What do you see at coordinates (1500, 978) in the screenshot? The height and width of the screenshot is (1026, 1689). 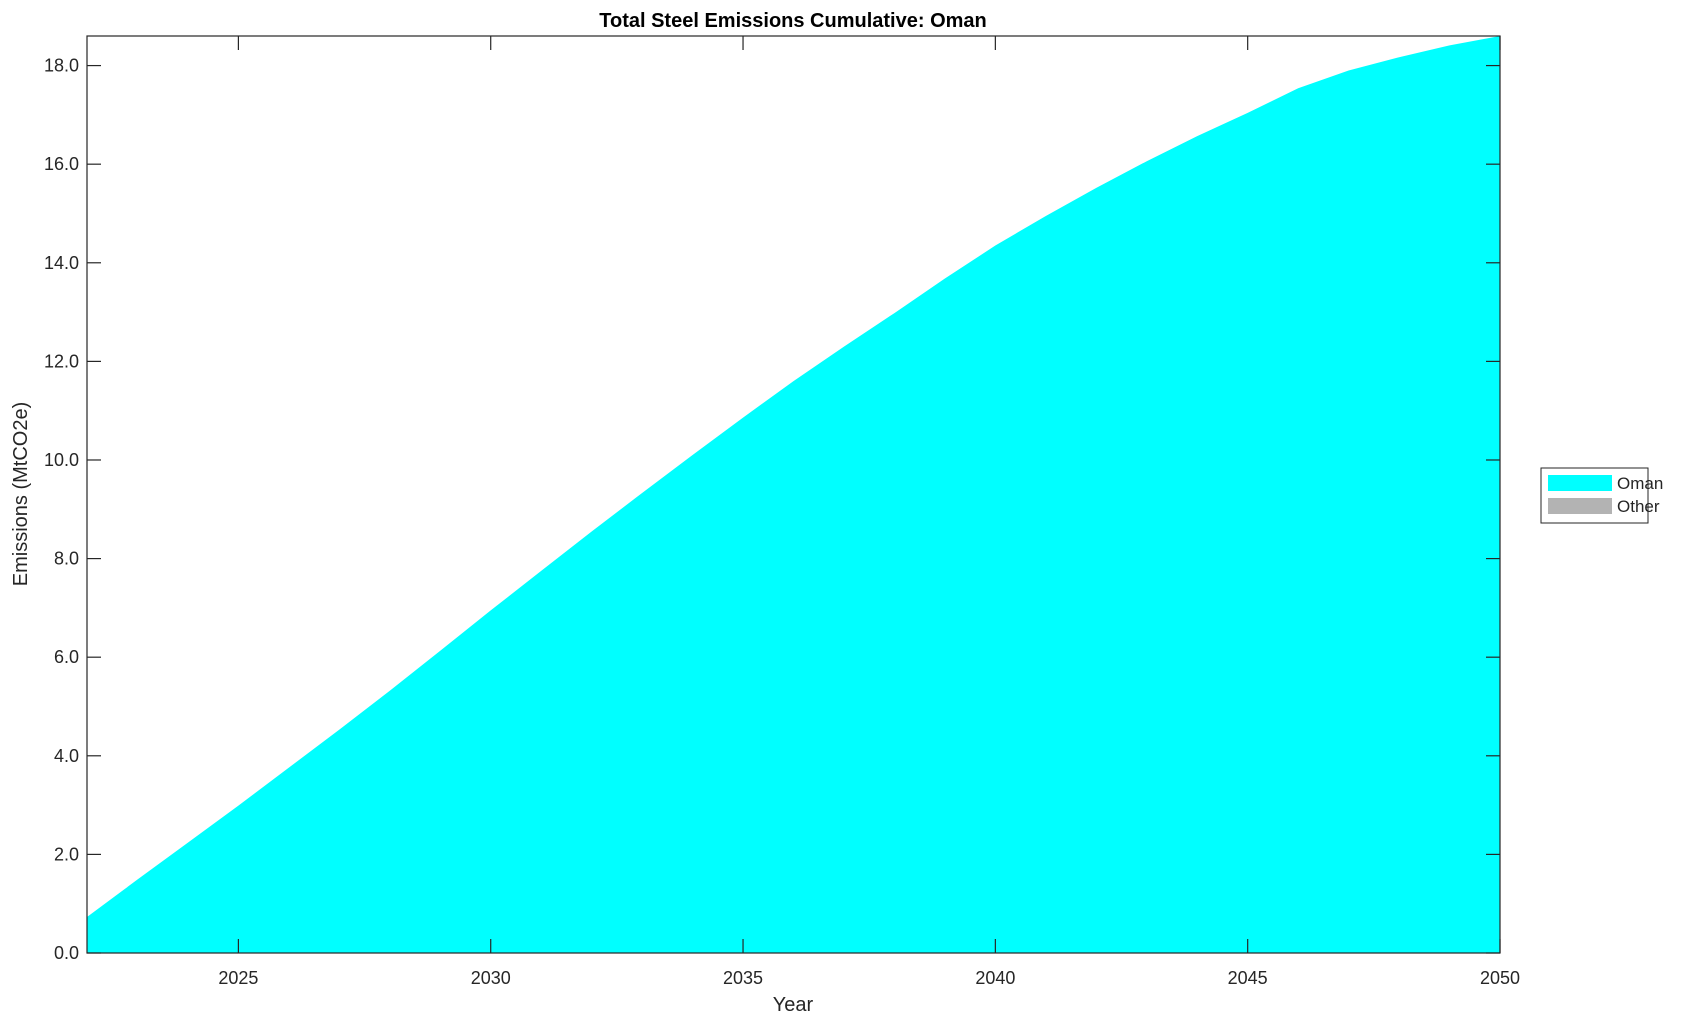 I see `x-tick-label: 2050` at bounding box center [1500, 978].